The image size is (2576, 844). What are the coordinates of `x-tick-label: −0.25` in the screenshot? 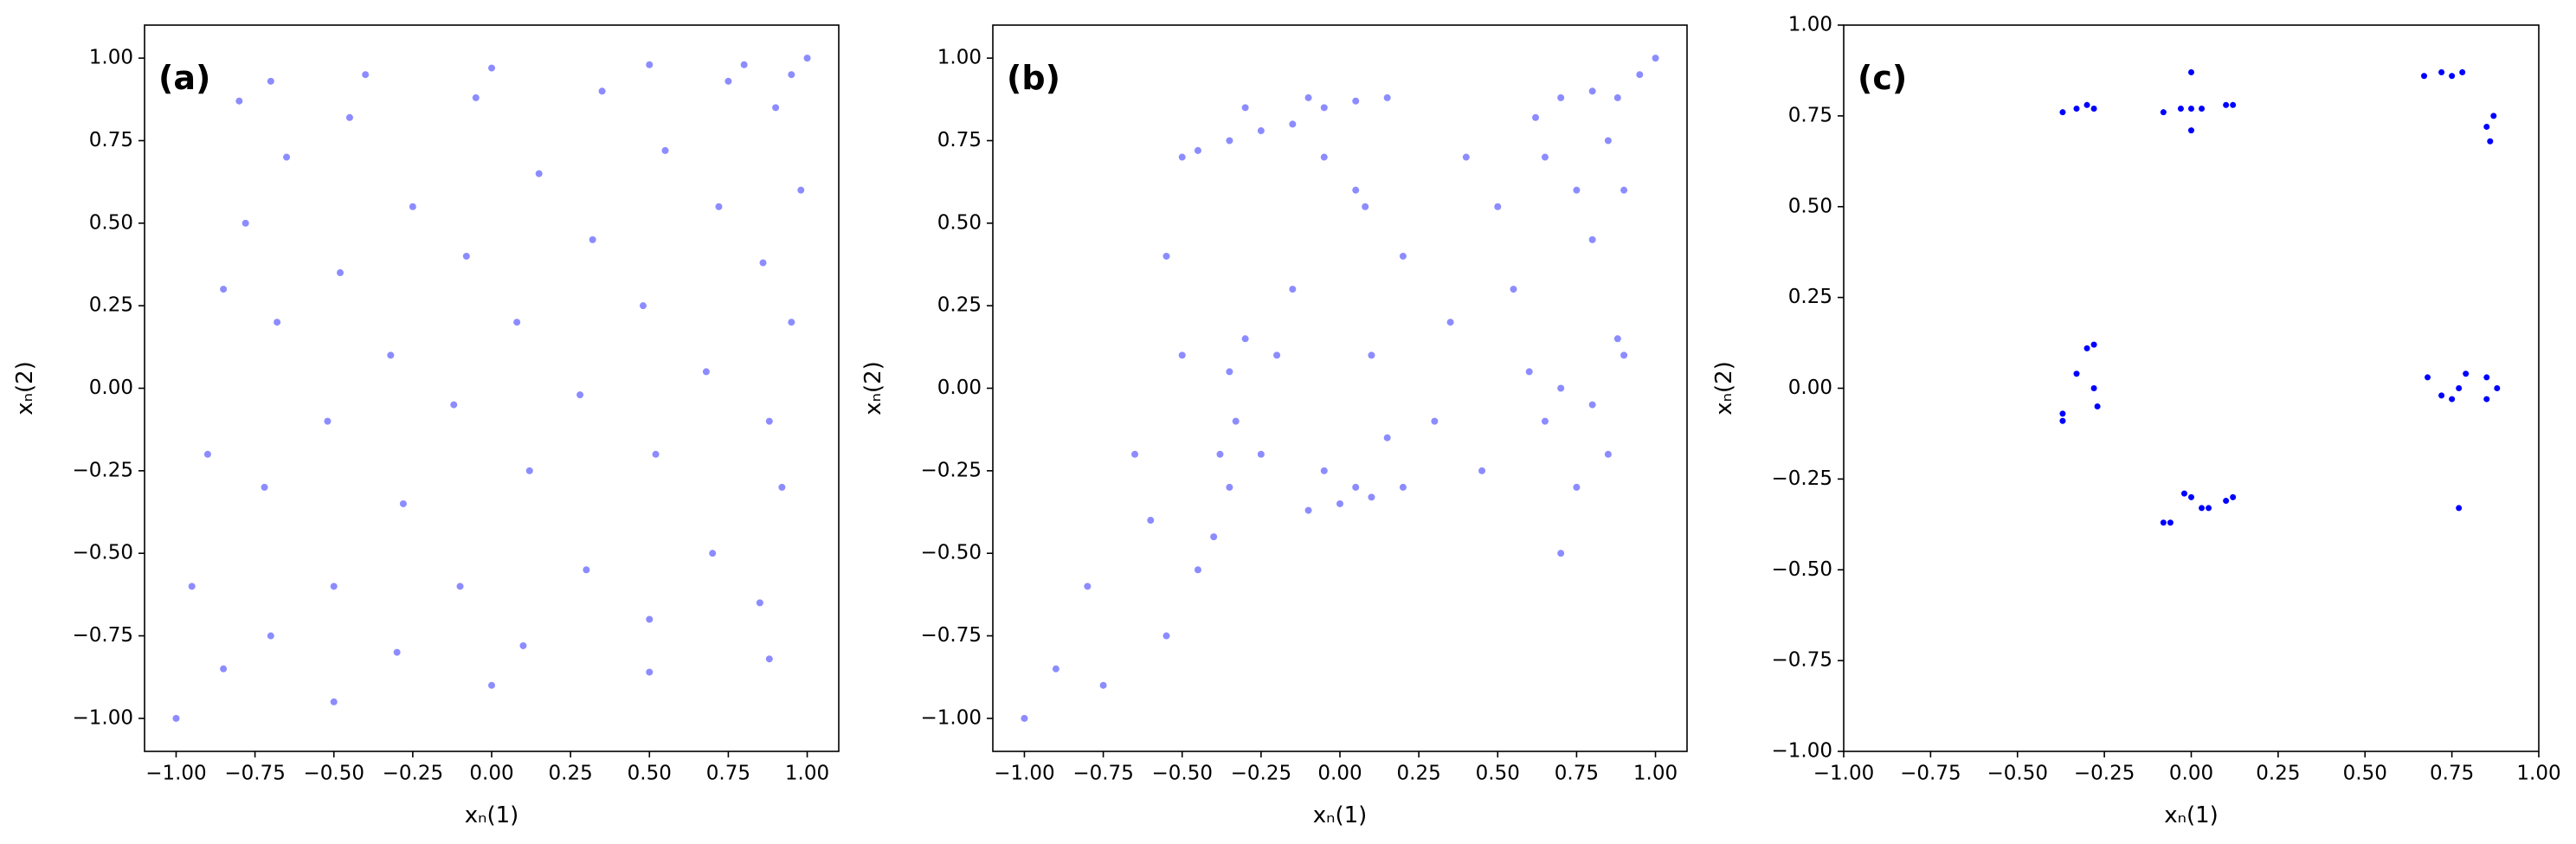 It's located at (2104, 774).